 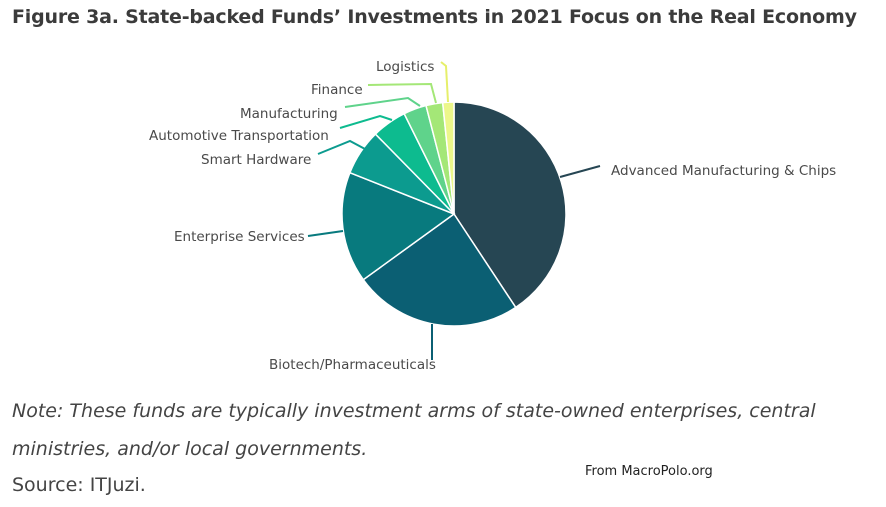 I want to click on slice-label-smart-hardware: Smart Hardware, so click(x=256, y=160).